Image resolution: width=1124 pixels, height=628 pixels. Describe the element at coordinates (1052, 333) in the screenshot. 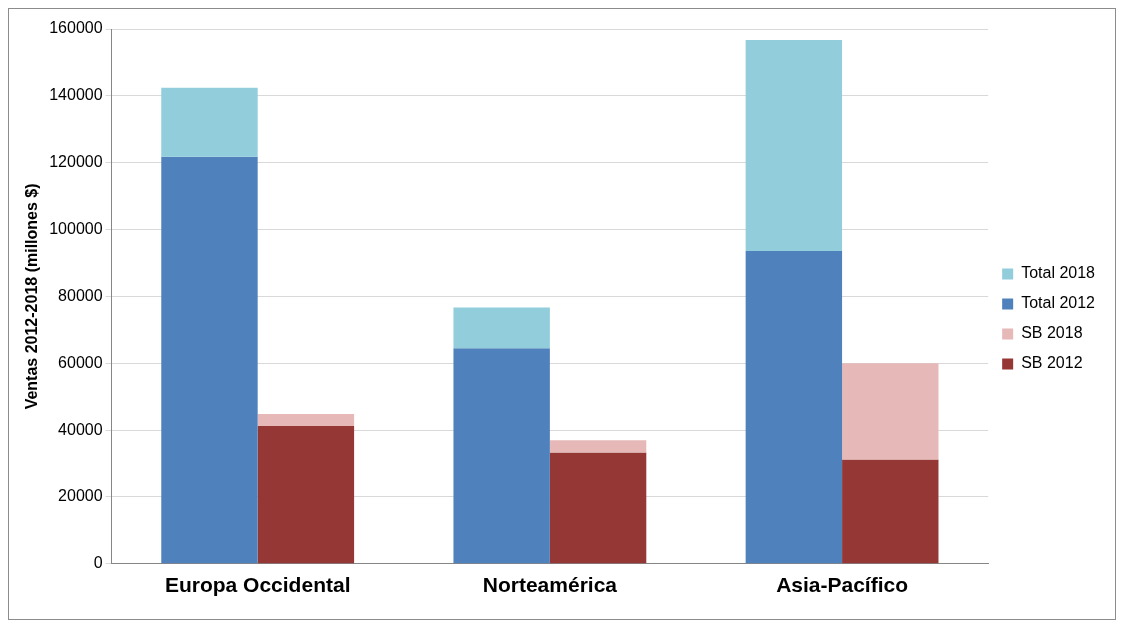

I see `legend-label: SB 2018` at that location.